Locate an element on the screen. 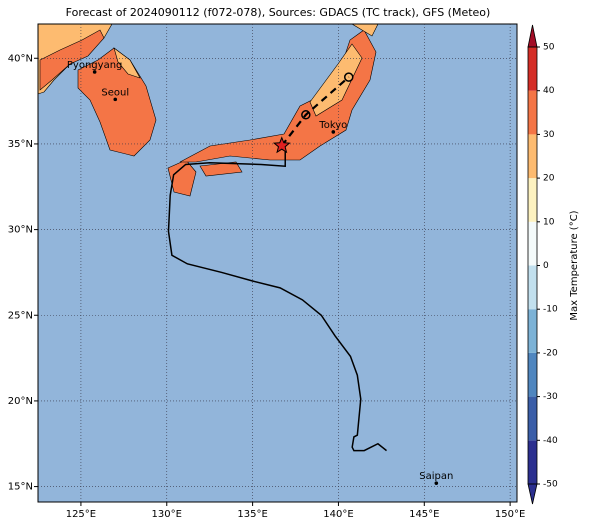  colorbar-tick-label: 10 is located at coordinates (549, 222).